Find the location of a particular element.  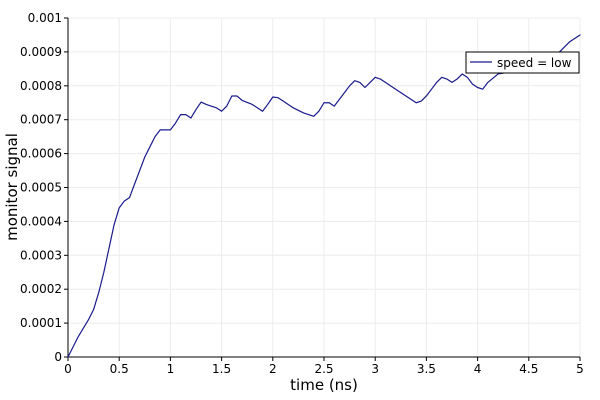

x-tick-label: 3.5 is located at coordinates (426, 369).